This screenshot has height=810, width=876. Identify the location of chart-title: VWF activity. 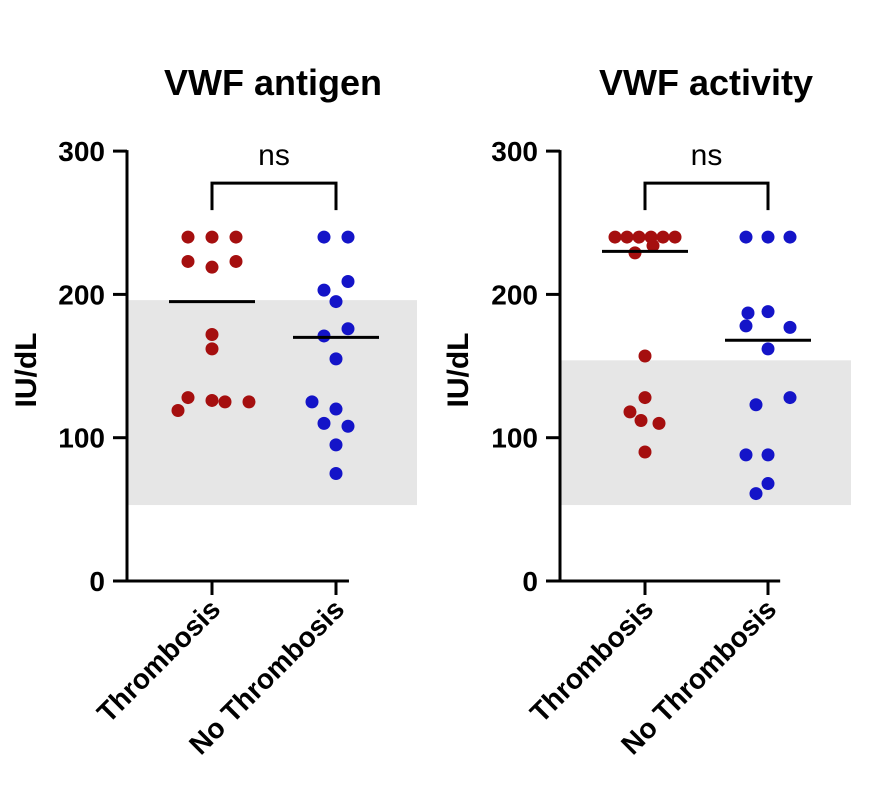
(706, 82).